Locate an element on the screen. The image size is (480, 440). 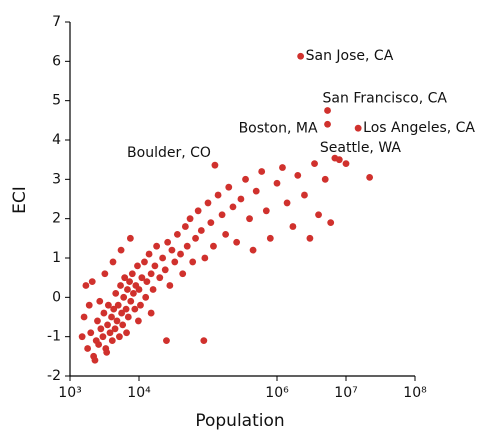
y-tick-label: -2 is located at coordinates (54, 376).